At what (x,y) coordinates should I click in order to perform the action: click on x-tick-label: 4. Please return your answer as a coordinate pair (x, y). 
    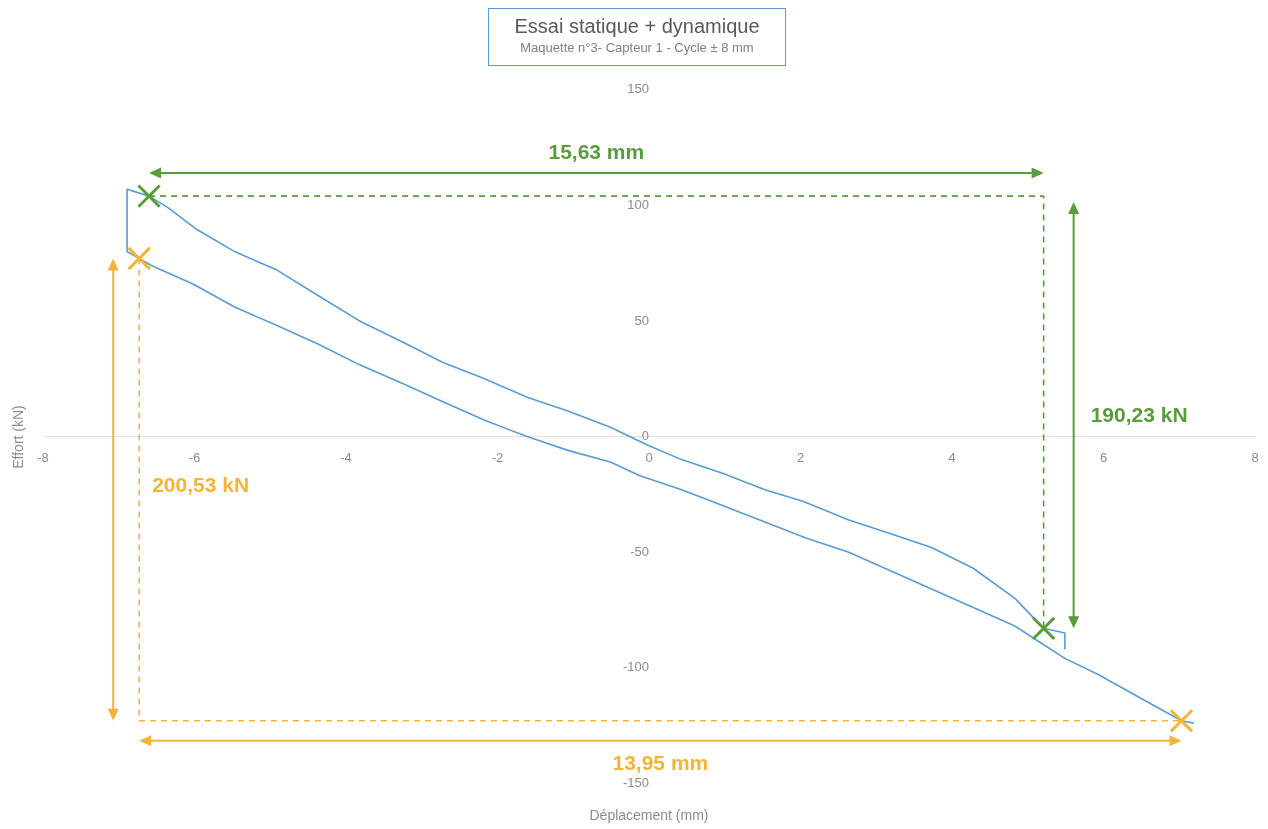
    Looking at the image, I should click on (952, 457).